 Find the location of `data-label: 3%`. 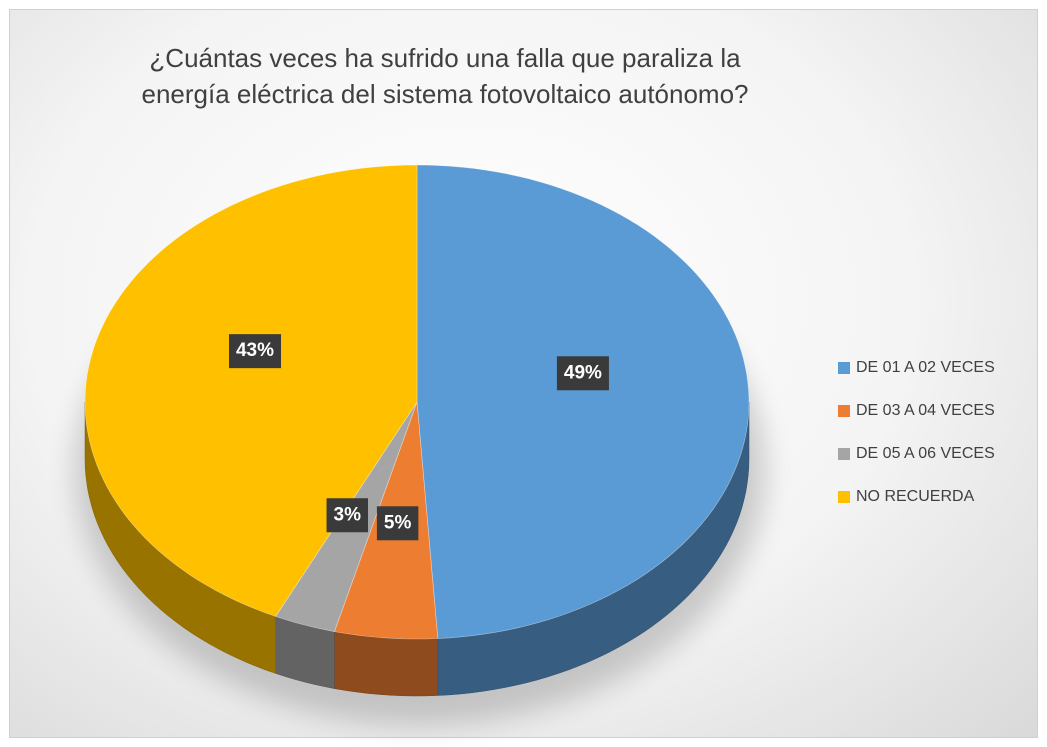

data-label: 3% is located at coordinates (348, 514).